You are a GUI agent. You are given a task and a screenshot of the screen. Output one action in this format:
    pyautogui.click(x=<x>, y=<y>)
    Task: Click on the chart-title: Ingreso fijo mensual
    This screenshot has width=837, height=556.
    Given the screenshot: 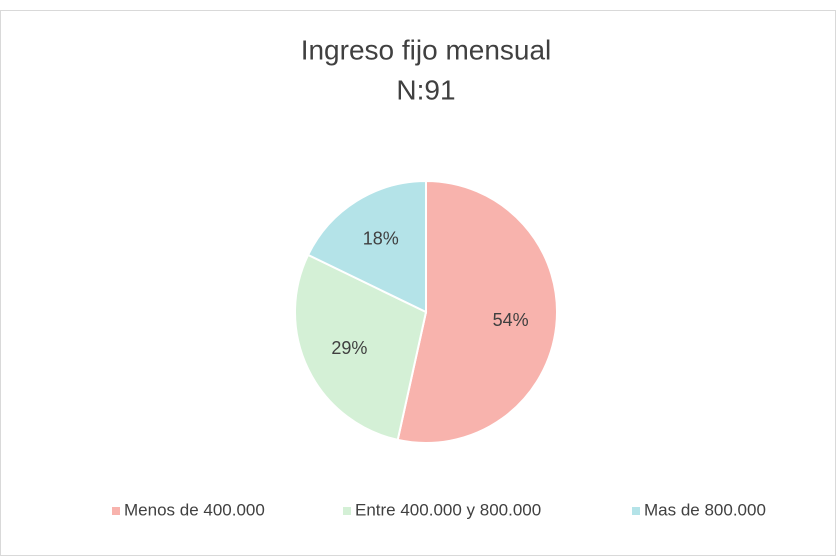 What is the action you would take?
    pyautogui.click(x=426, y=49)
    